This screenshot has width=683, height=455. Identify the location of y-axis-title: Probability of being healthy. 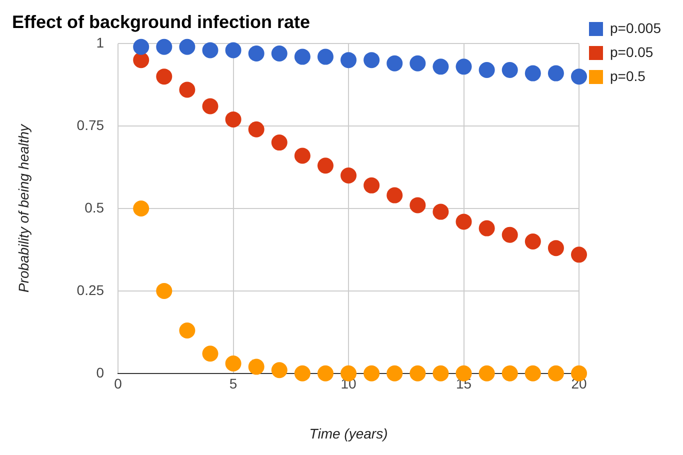
(23, 208).